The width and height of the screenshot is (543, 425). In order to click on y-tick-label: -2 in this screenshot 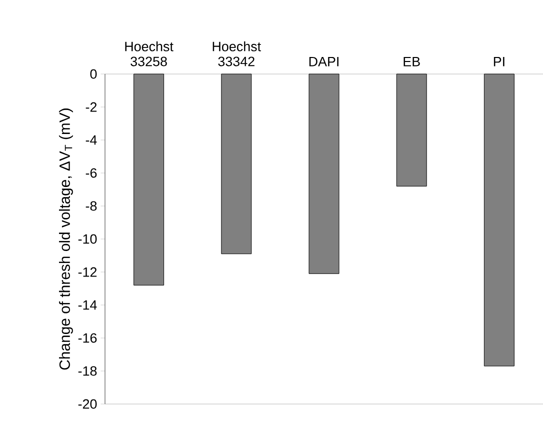, I will do `click(91, 107)`.